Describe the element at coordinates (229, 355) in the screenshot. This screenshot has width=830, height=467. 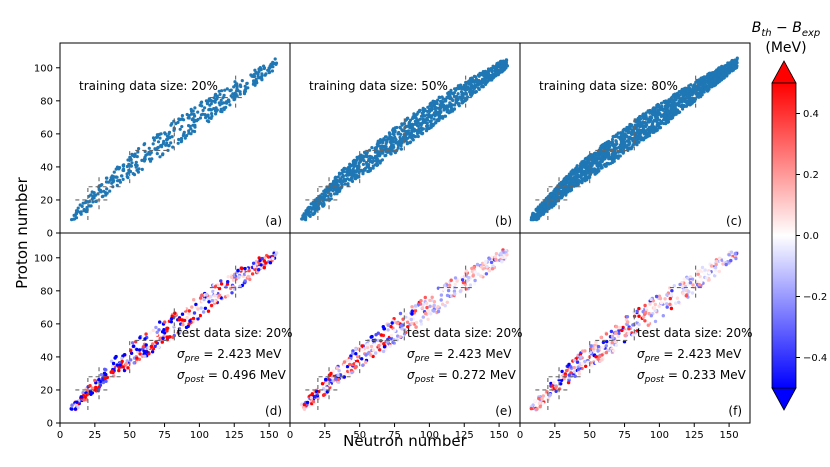
I see `sigma-pre-annotation: σpre = 2.423 MeV` at that location.